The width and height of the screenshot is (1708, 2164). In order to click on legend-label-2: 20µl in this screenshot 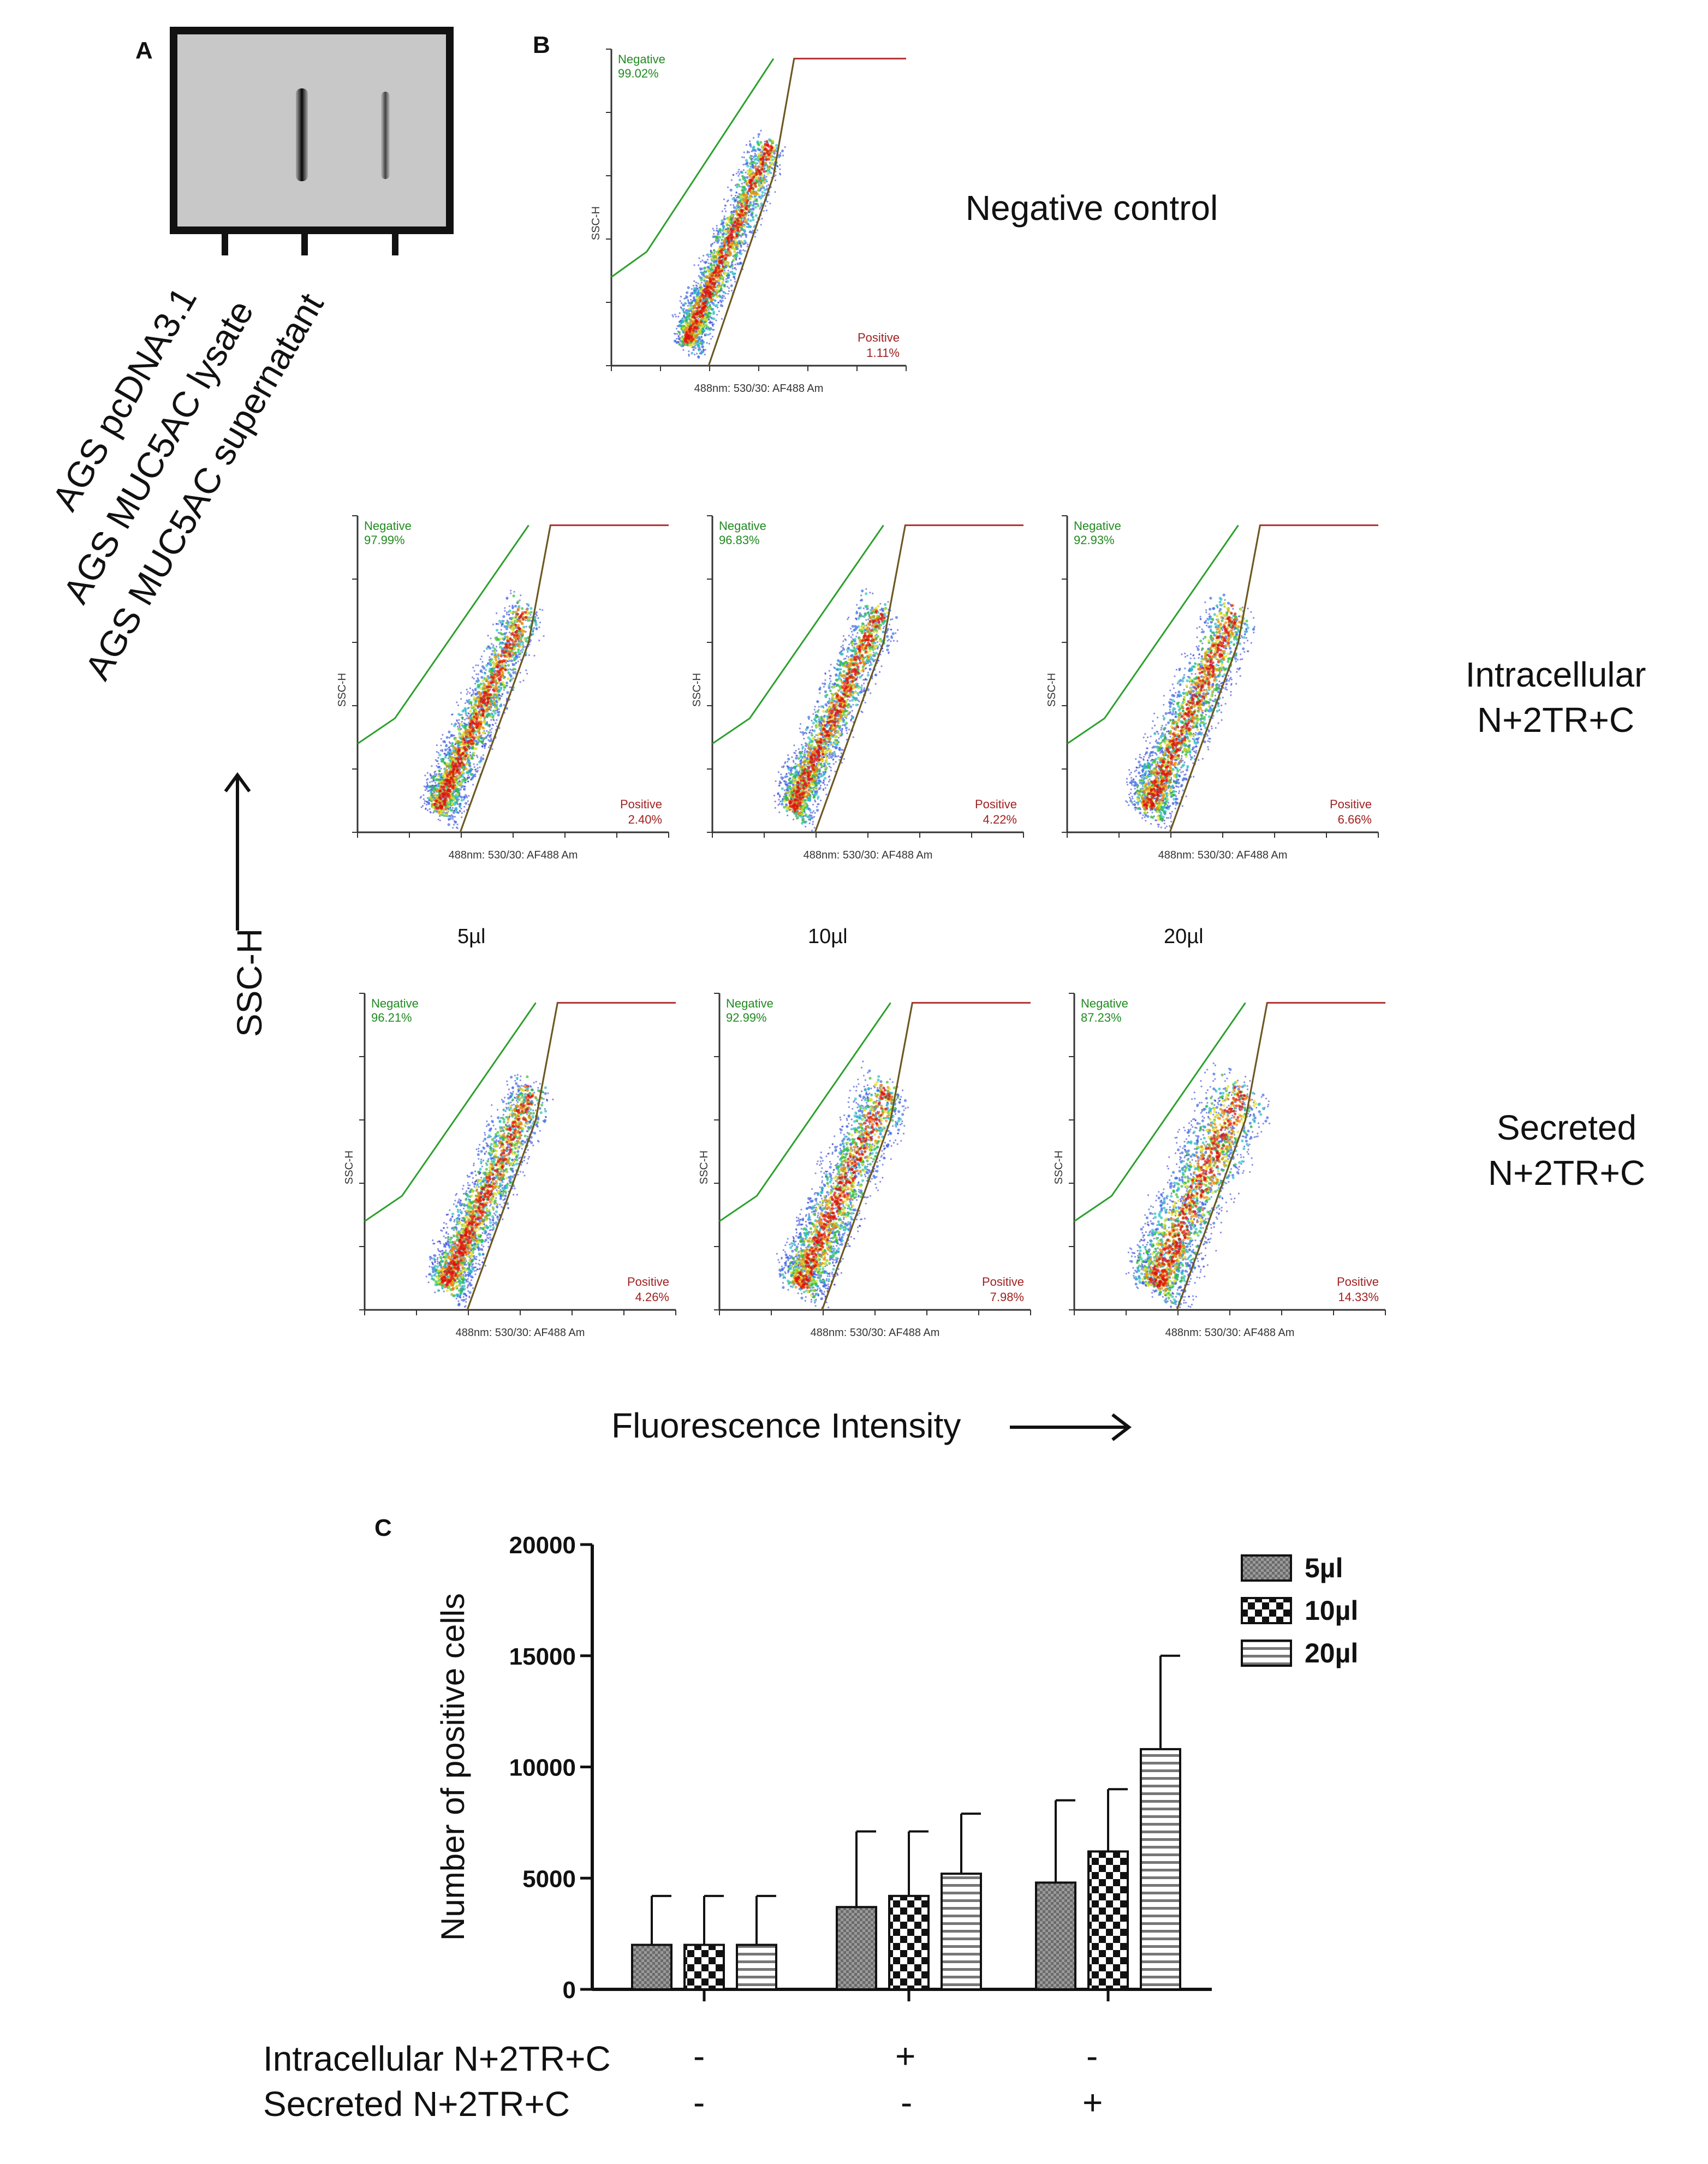, I will do `click(1332, 1653)`.